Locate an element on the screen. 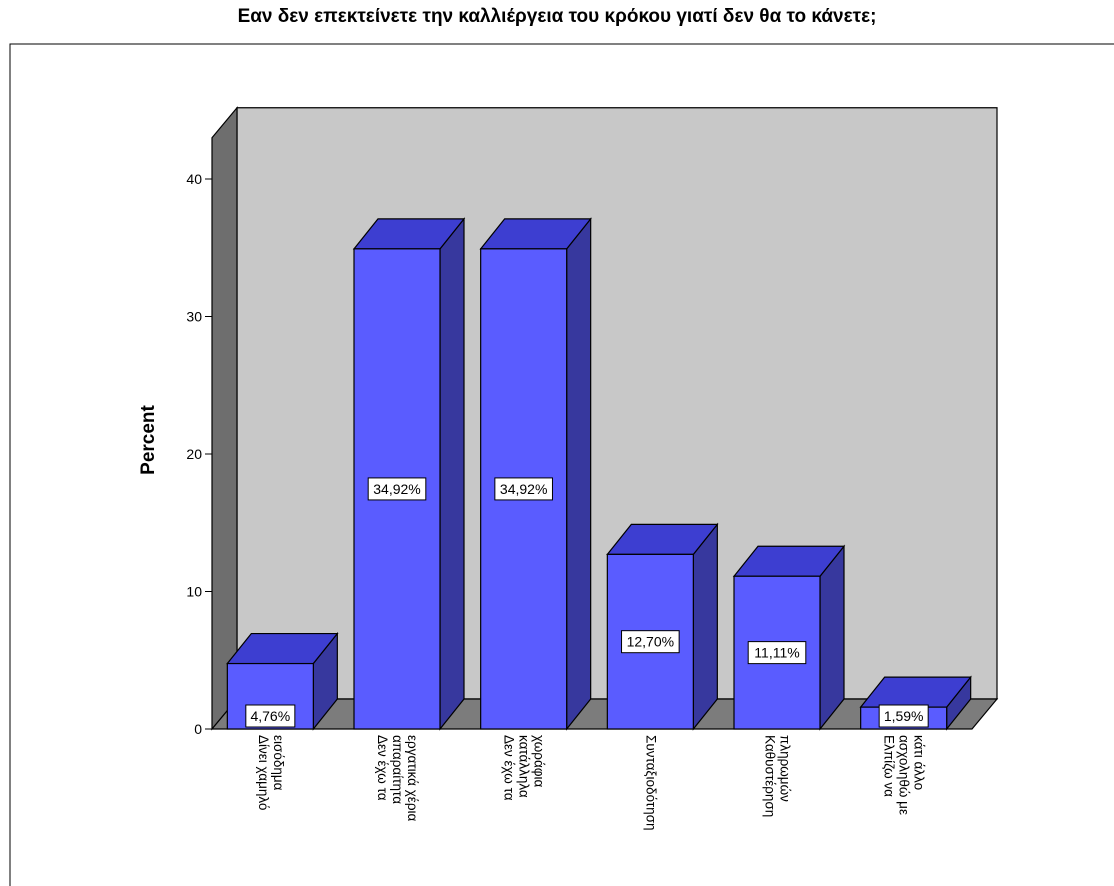  svg-text: Συνταξιοδότηση is located at coordinates (650, 783).